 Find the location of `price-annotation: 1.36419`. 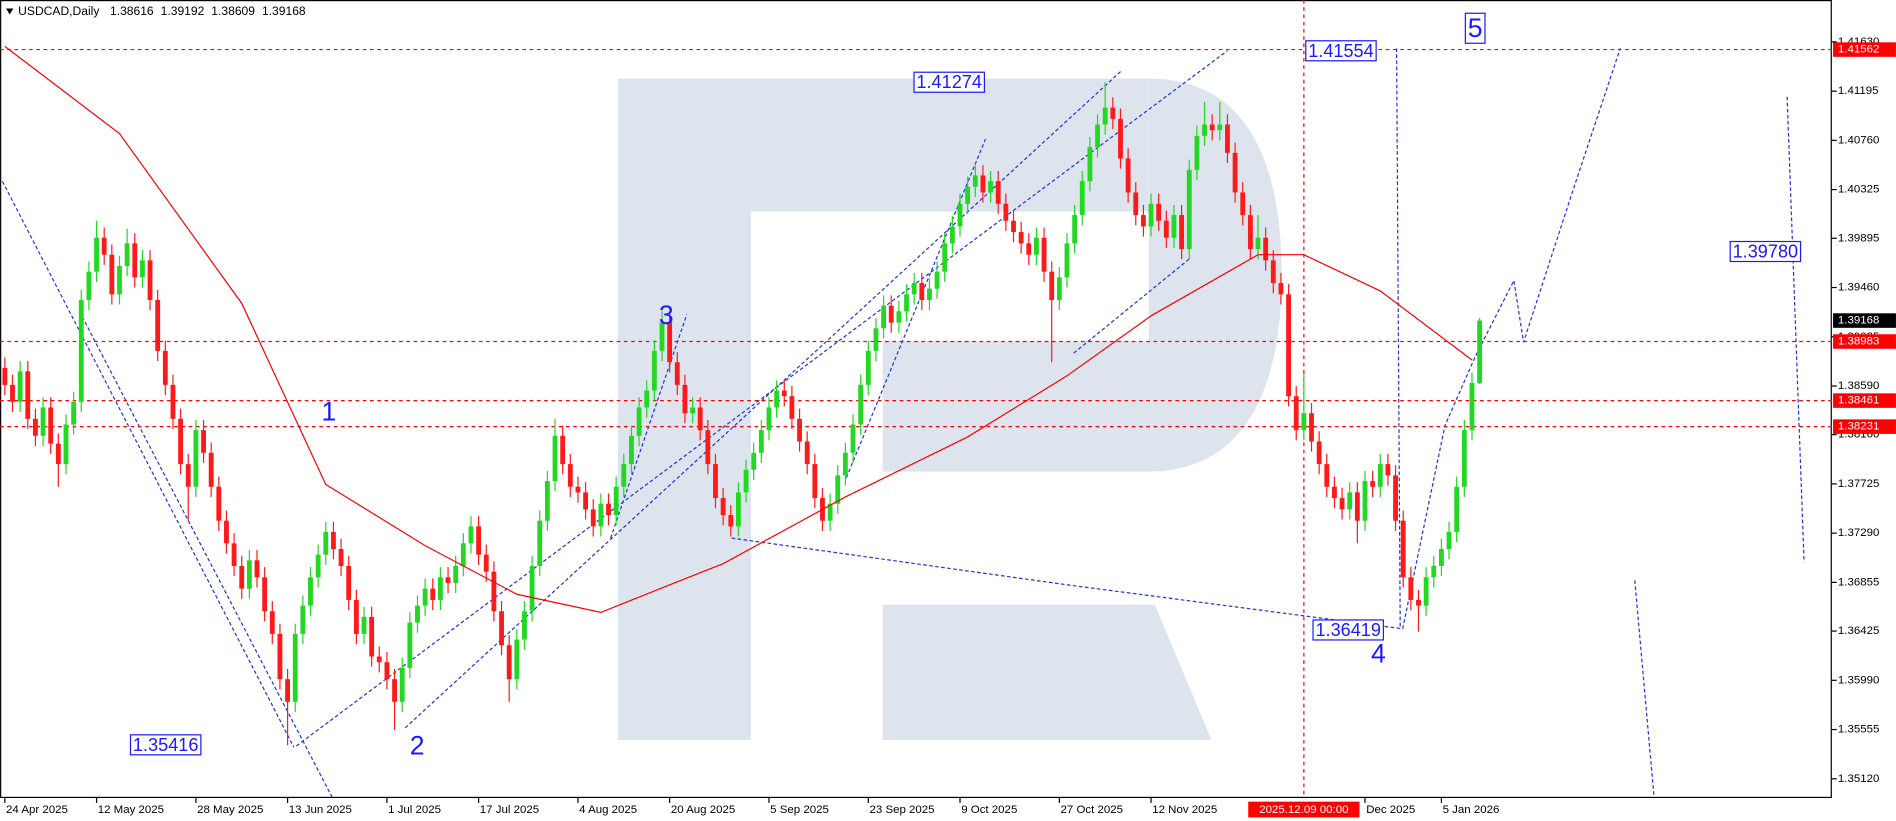

price-annotation: 1.36419 is located at coordinates (1348, 630).